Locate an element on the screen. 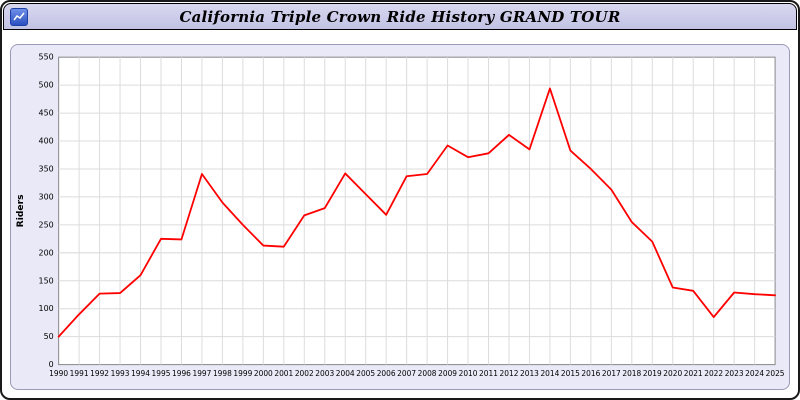 The width and height of the screenshot is (800, 400). svg-text: 400 is located at coordinates (46, 140).